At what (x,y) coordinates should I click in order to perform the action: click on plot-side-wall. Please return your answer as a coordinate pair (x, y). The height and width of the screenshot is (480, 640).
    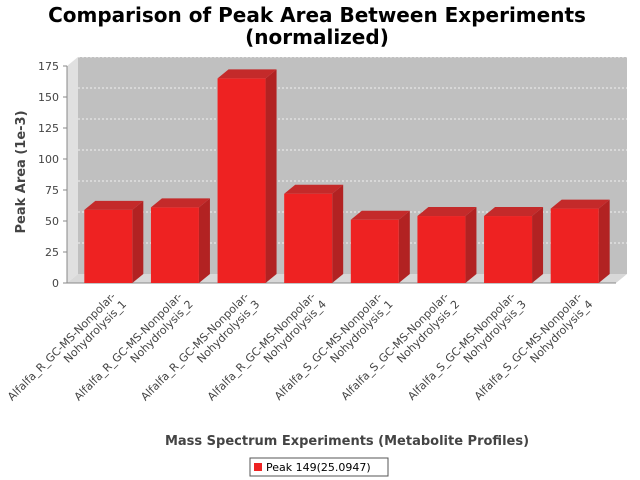
    Looking at the image, I should click on (72, 170).